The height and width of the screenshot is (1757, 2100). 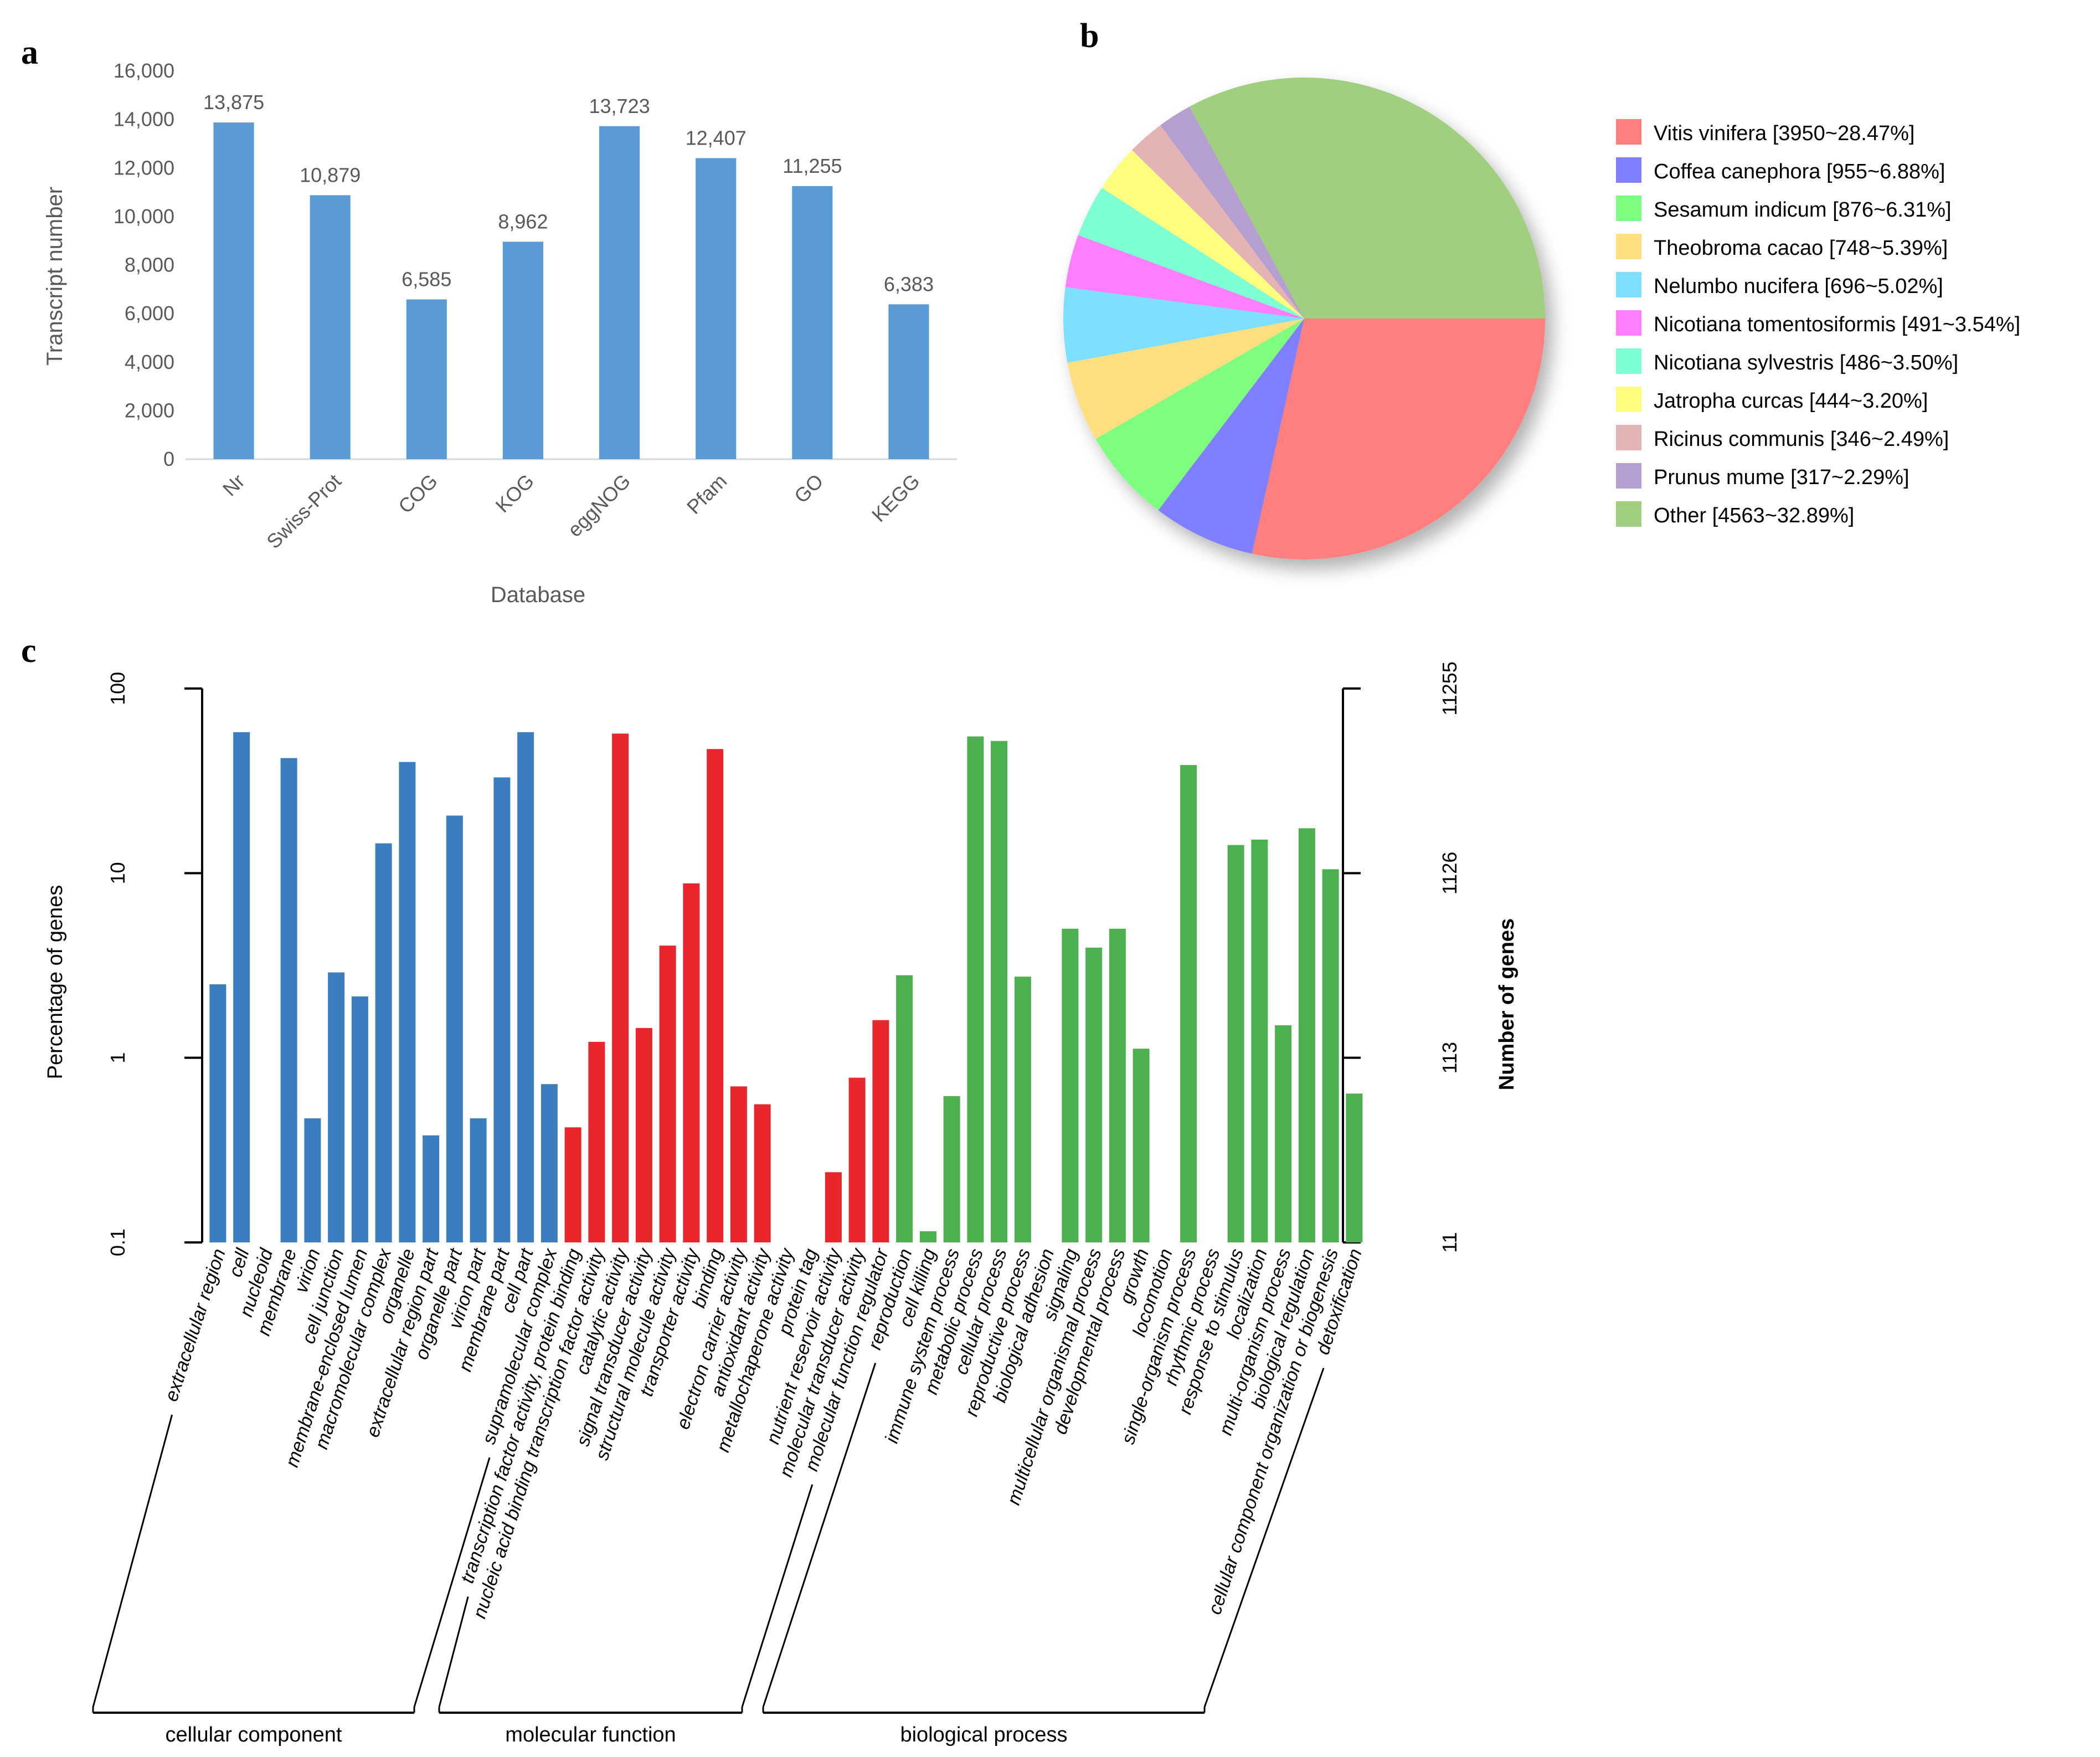 I want to click on bar-pfam, so click(x=716, y=309).